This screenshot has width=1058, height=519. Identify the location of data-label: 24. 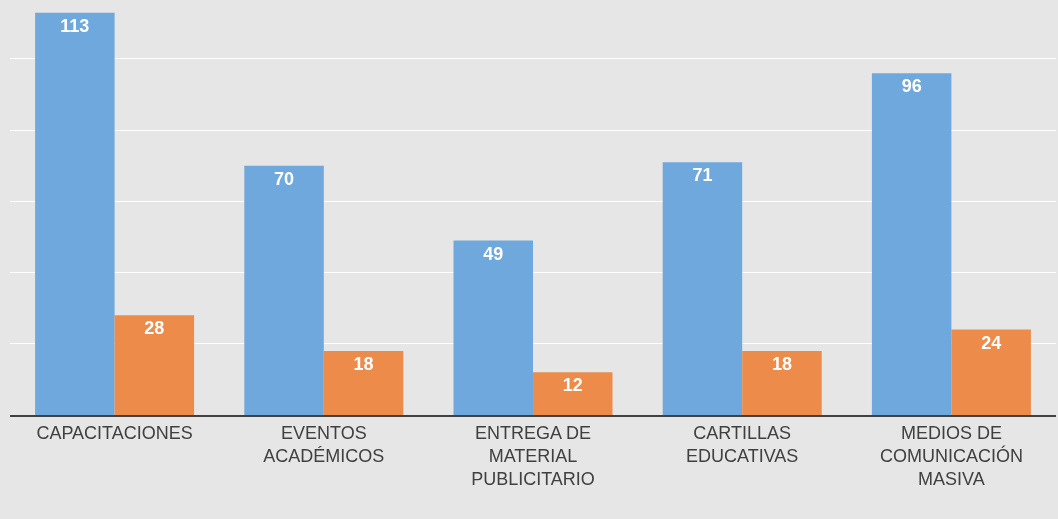
(991, 342).